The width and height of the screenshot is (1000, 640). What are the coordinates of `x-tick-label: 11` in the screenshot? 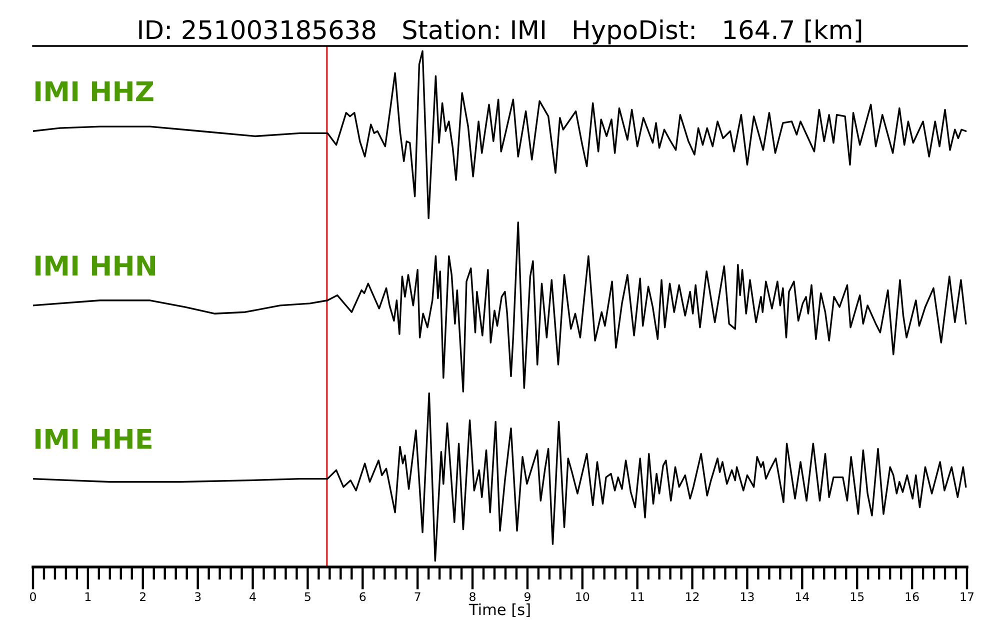 It's located at (637, 596).